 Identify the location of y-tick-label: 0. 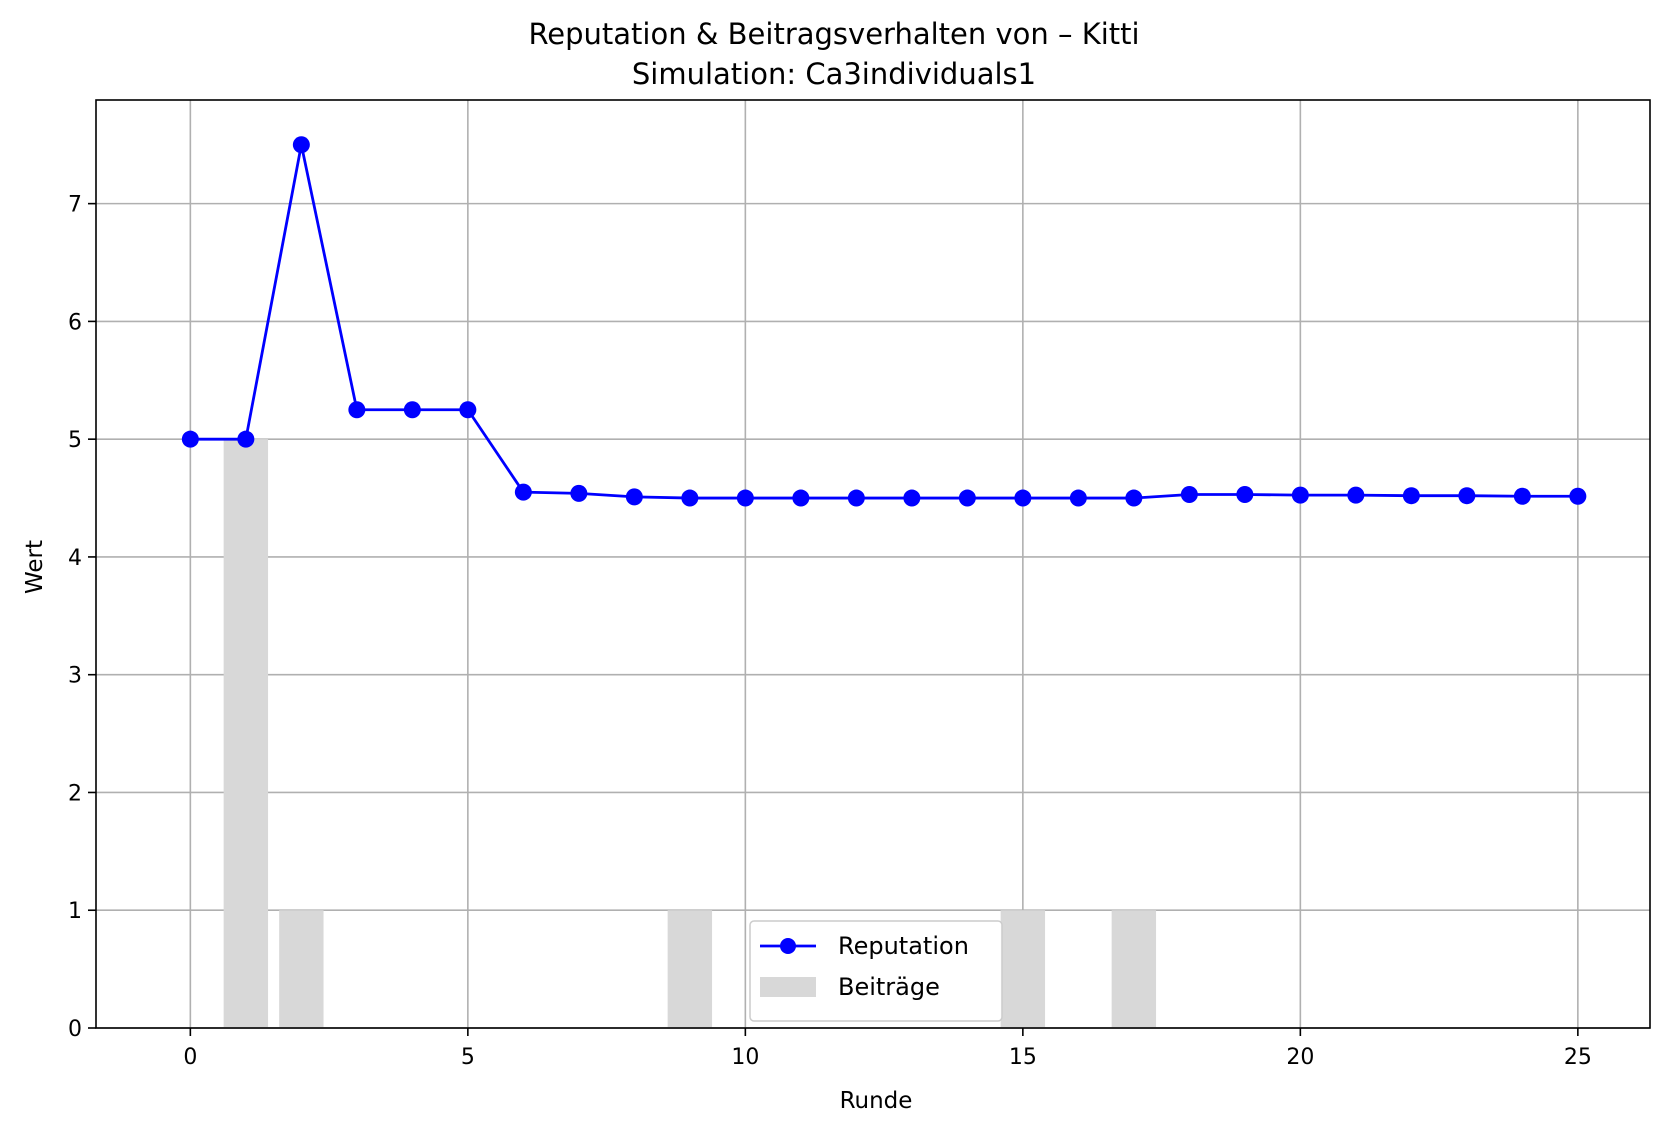
(75, 1029).